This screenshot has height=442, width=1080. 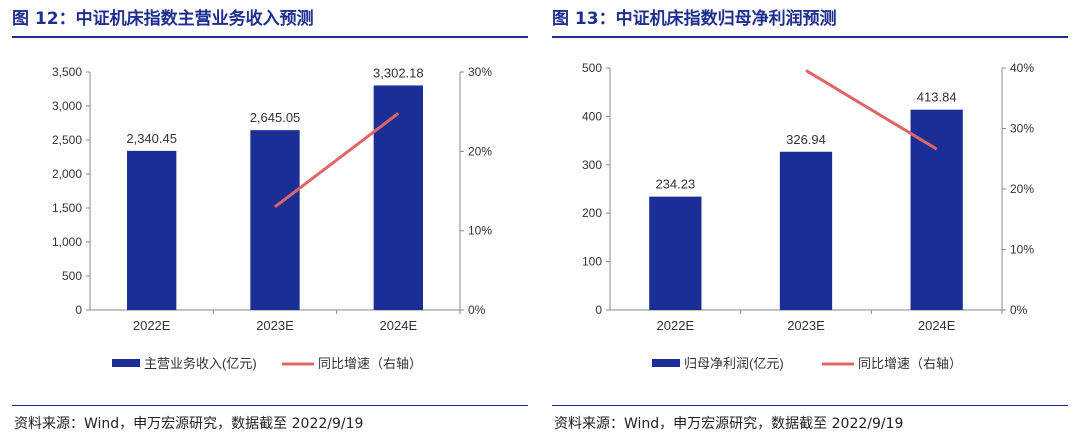 What do you see at coordinates (806, 139) in the screenshot?
I see `bar-value-label: 326.94` at bounding box center [806, 139].